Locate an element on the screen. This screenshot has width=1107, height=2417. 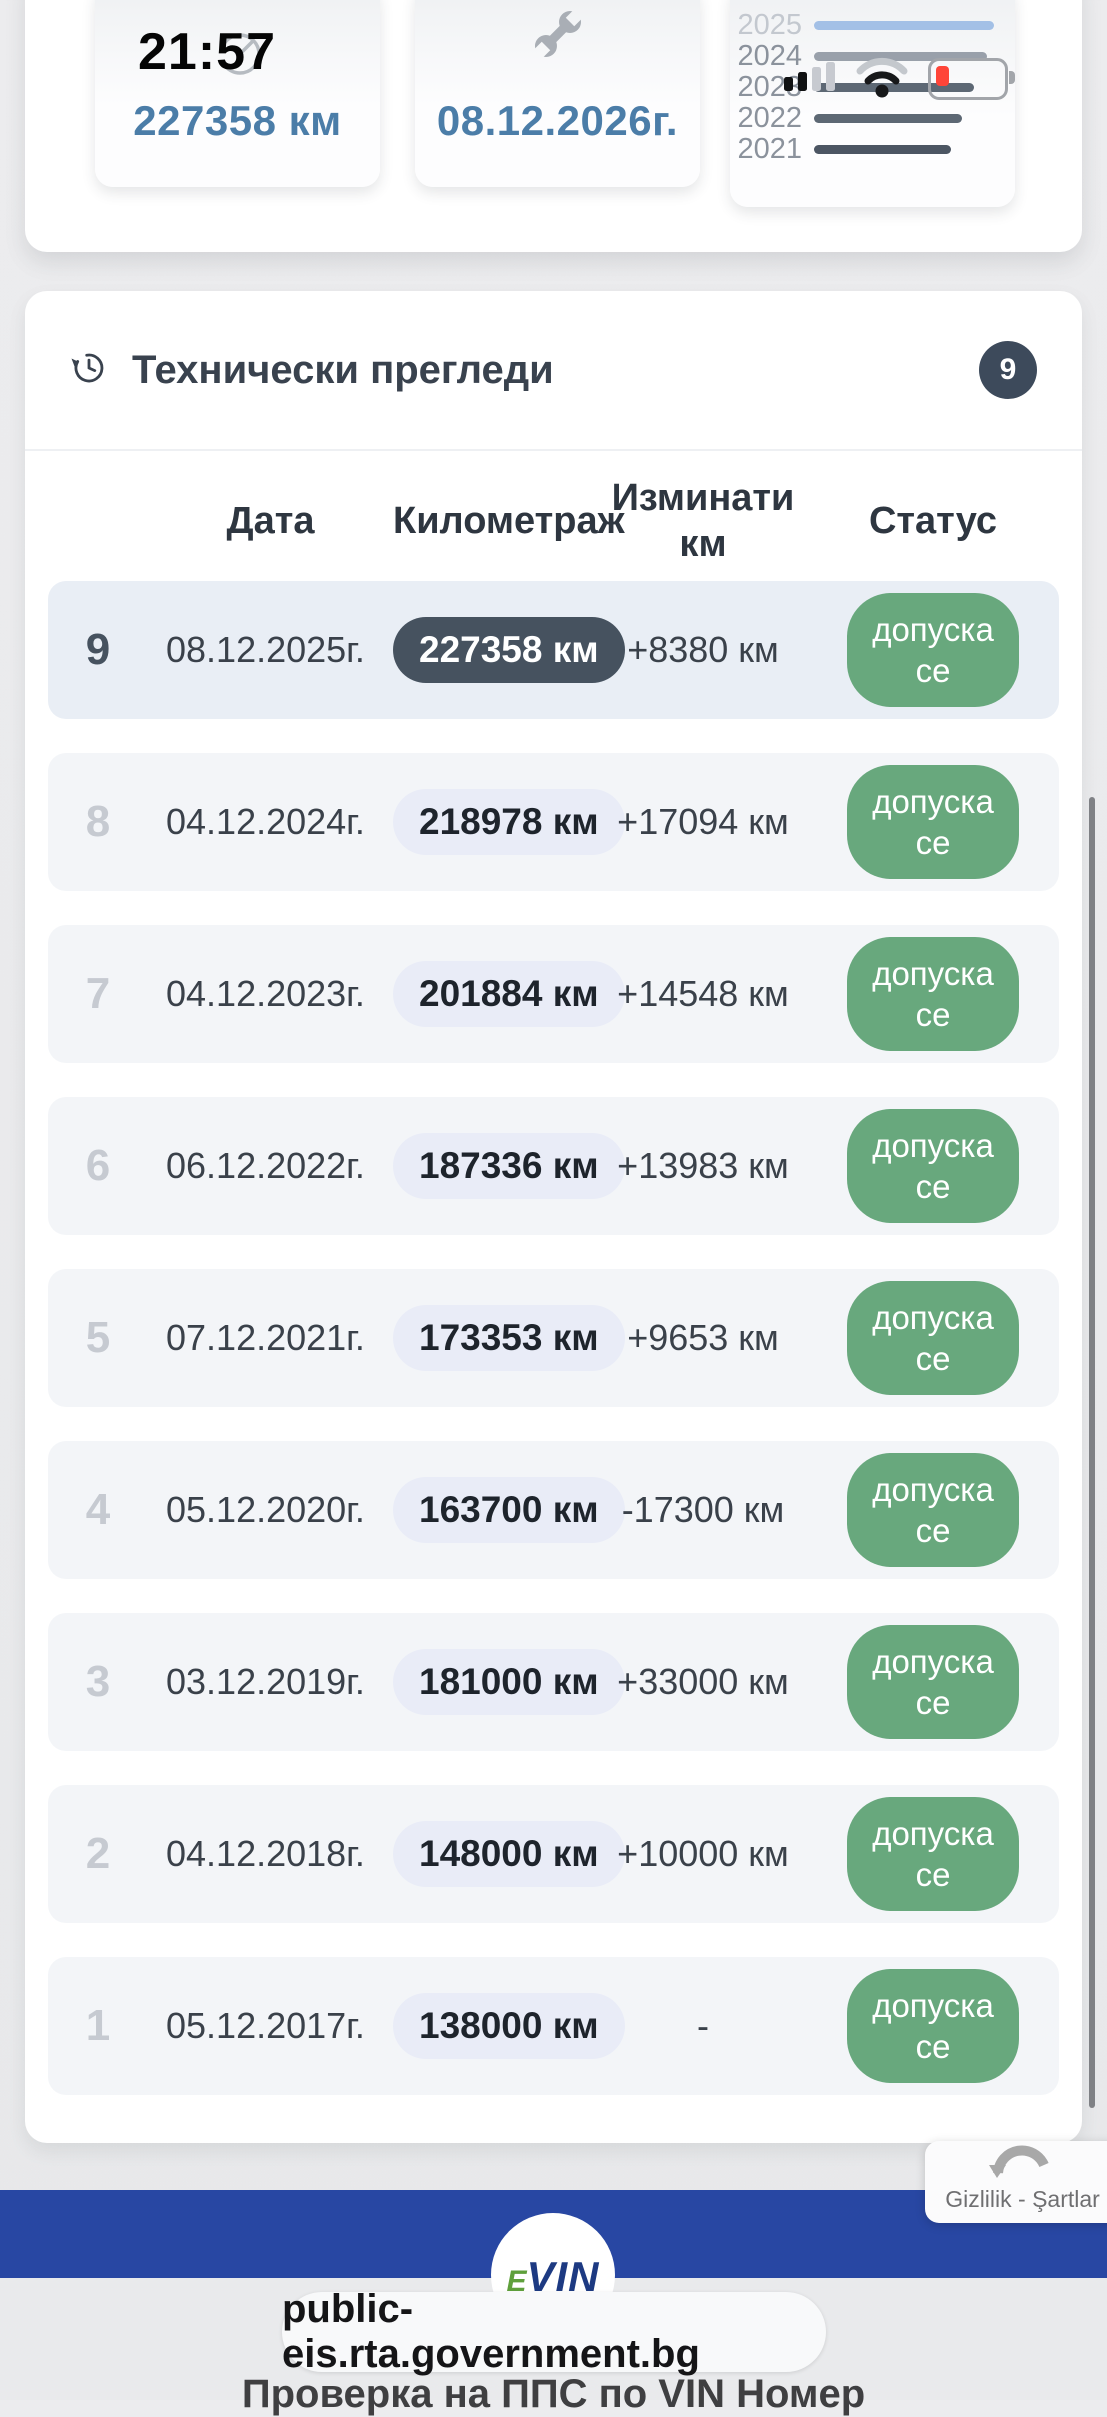
row-odometer: 138000 км is located at coordinates (509, 2026).